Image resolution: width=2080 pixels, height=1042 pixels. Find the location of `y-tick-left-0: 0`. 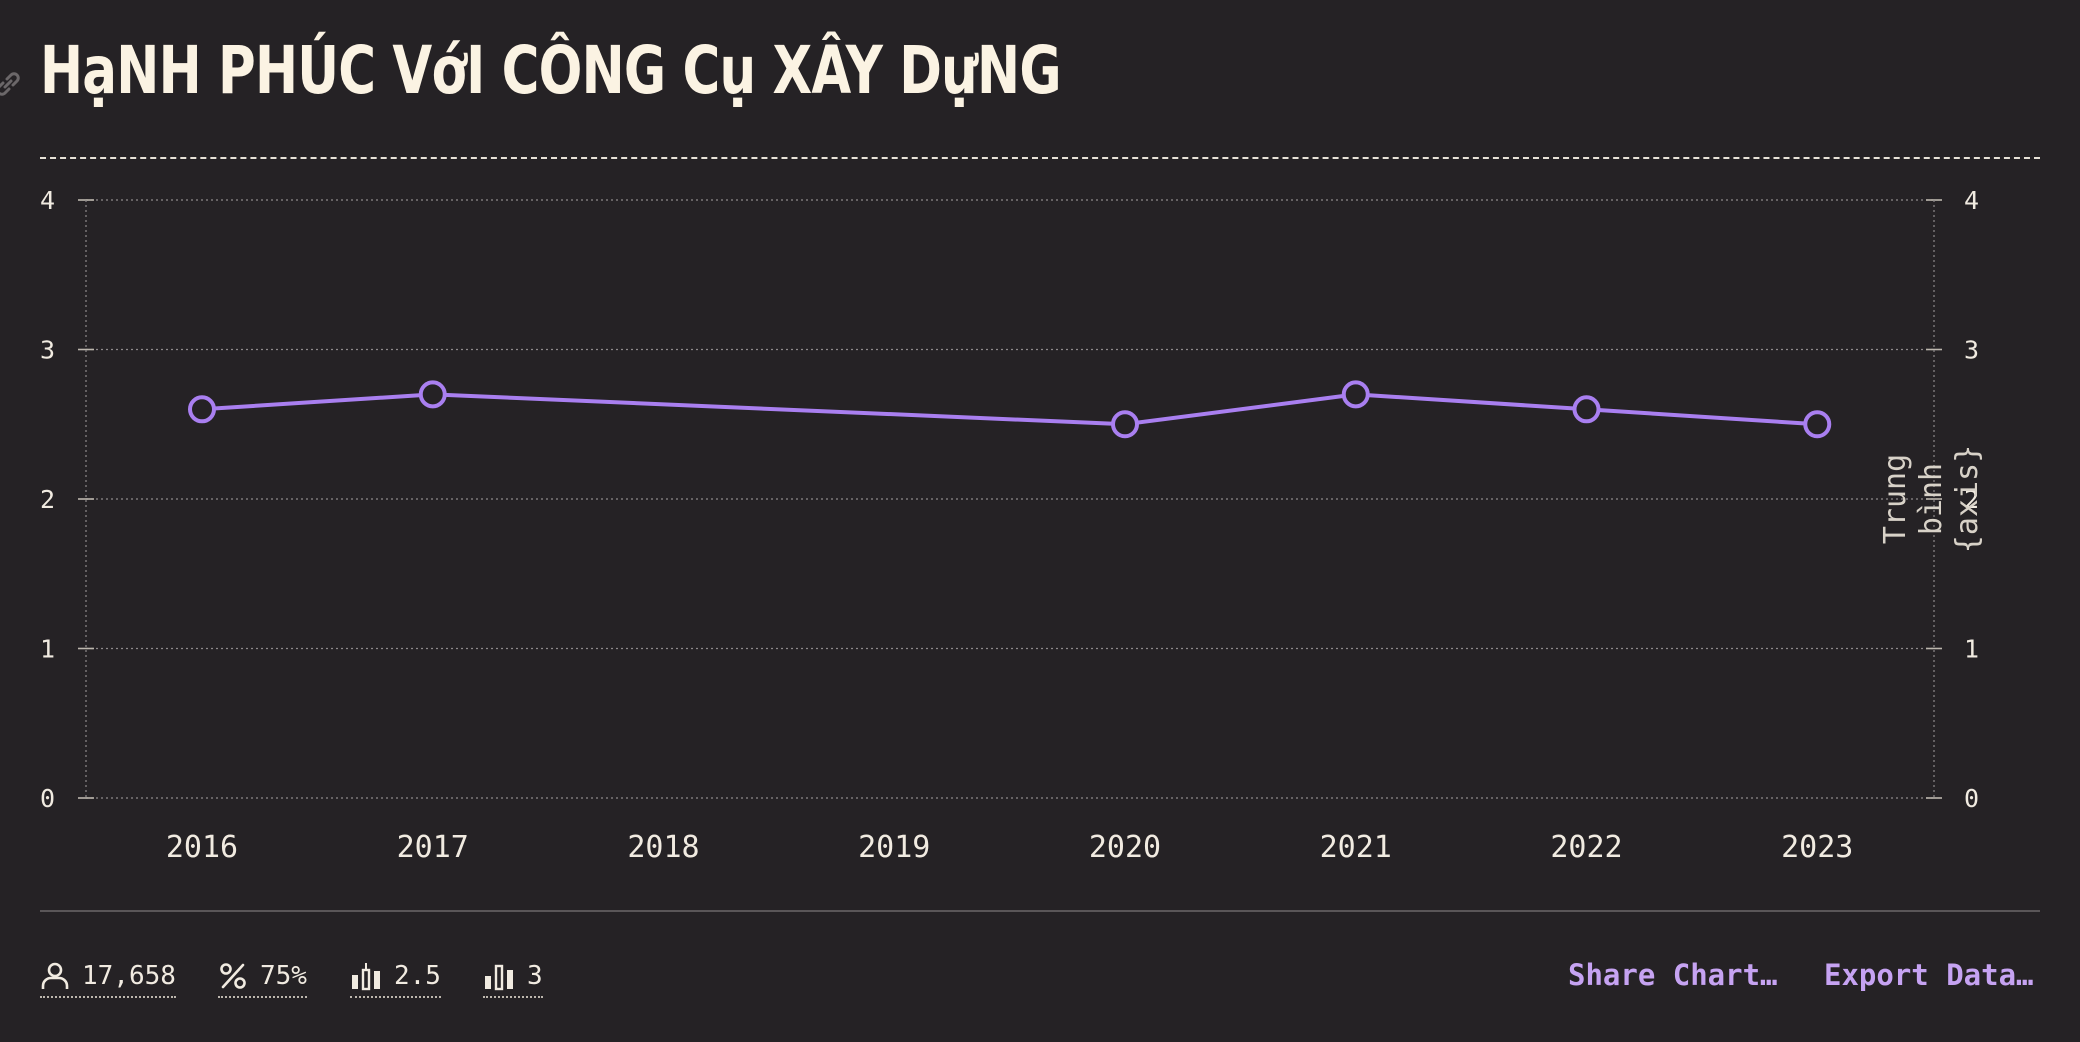

y-tick-left-0: 0 is located at coordinates (47, 798).